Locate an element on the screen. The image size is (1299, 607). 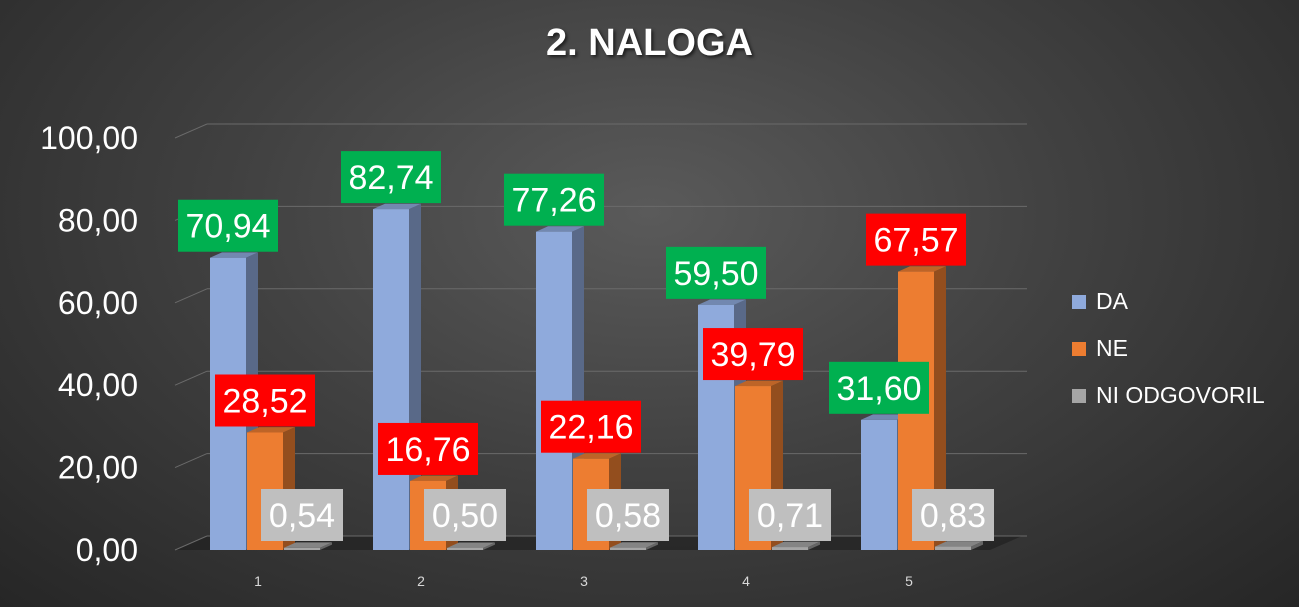
legend-item-da: DA is located at coordinates (1168, 301).